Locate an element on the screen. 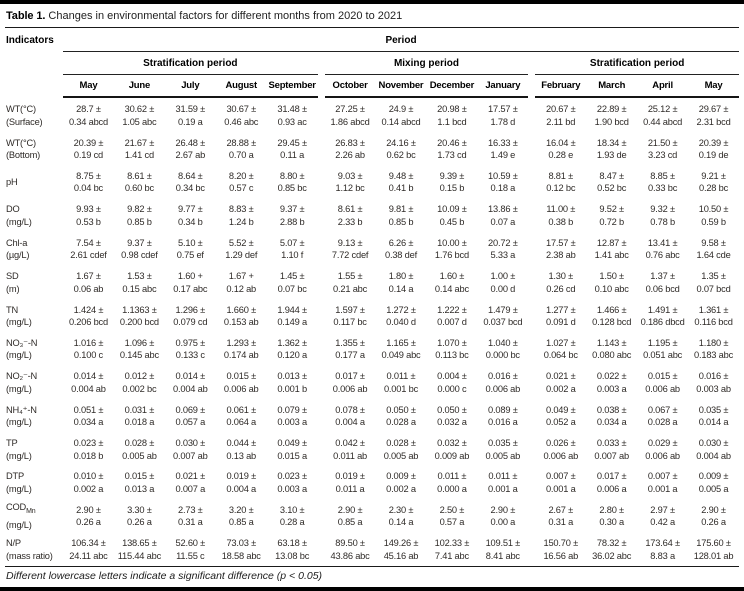 The width and height of the screenshot is (744, 591). data-cell: 1.30 ±0.26 cd is located at coordinates (561, 282).